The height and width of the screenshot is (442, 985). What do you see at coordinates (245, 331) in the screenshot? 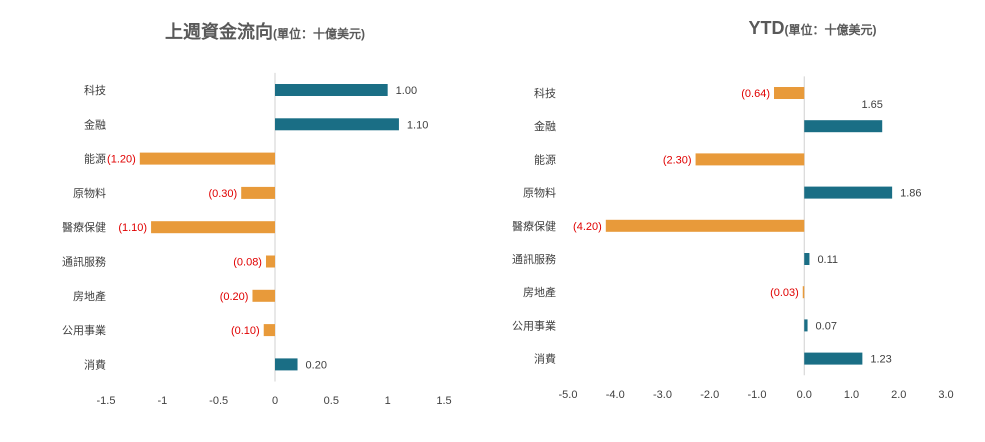
I see `data-label: (0.10)` at bounding box center [245, 331].